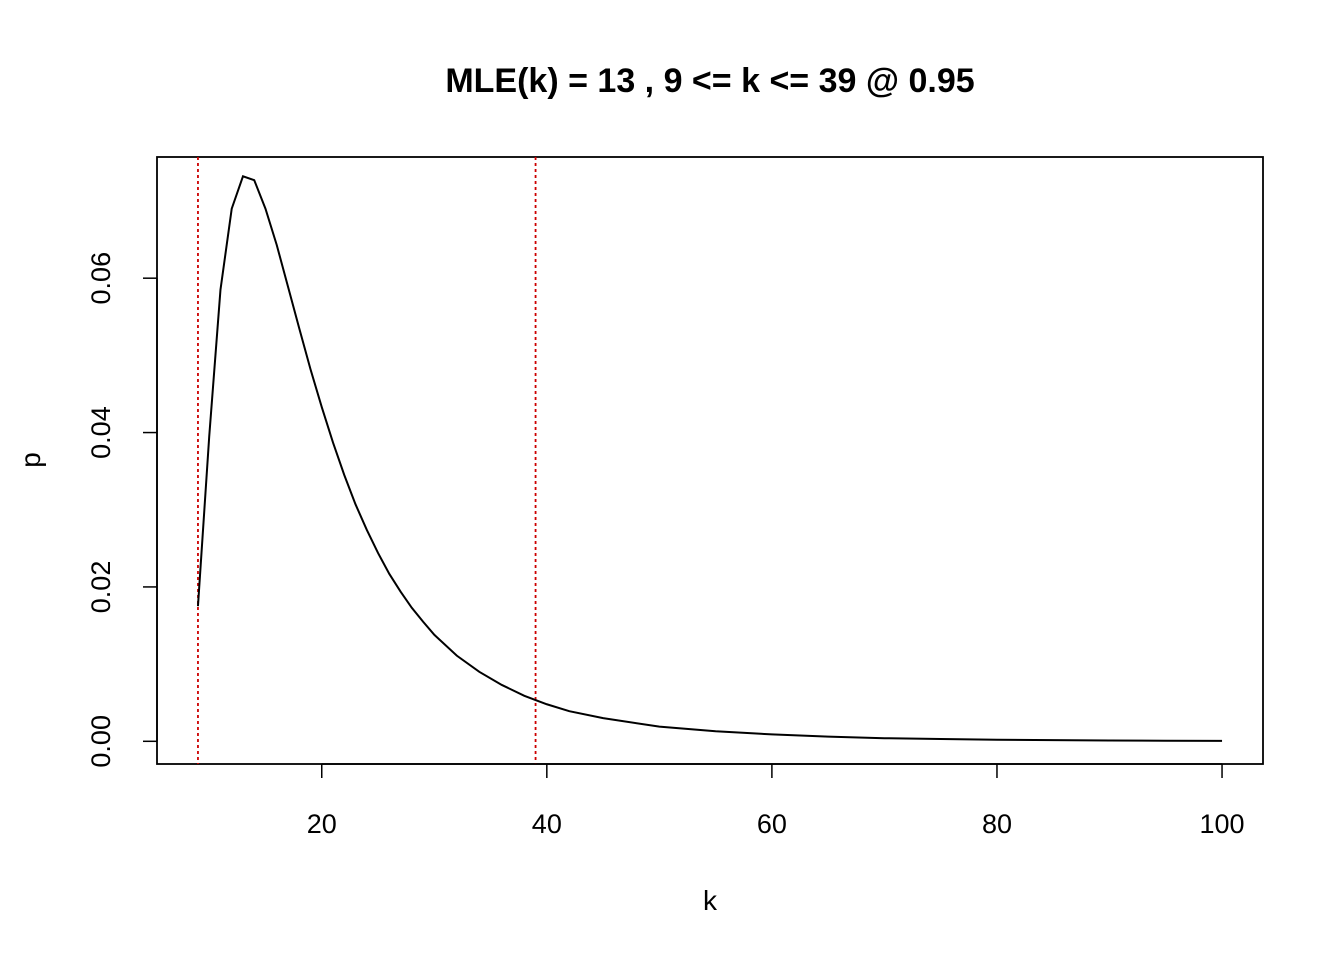 The image size is (1344, 960). What do you see at coordinates (547, 824) in the screenshot?
I see `x-tick-label: 40` at bounding box center [547, 824].